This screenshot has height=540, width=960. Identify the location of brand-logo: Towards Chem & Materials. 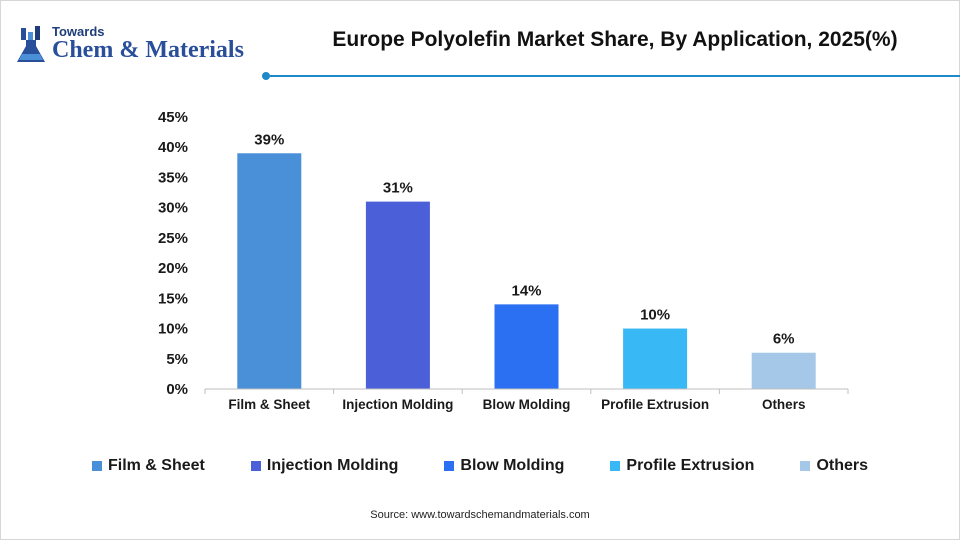
(134, 46).